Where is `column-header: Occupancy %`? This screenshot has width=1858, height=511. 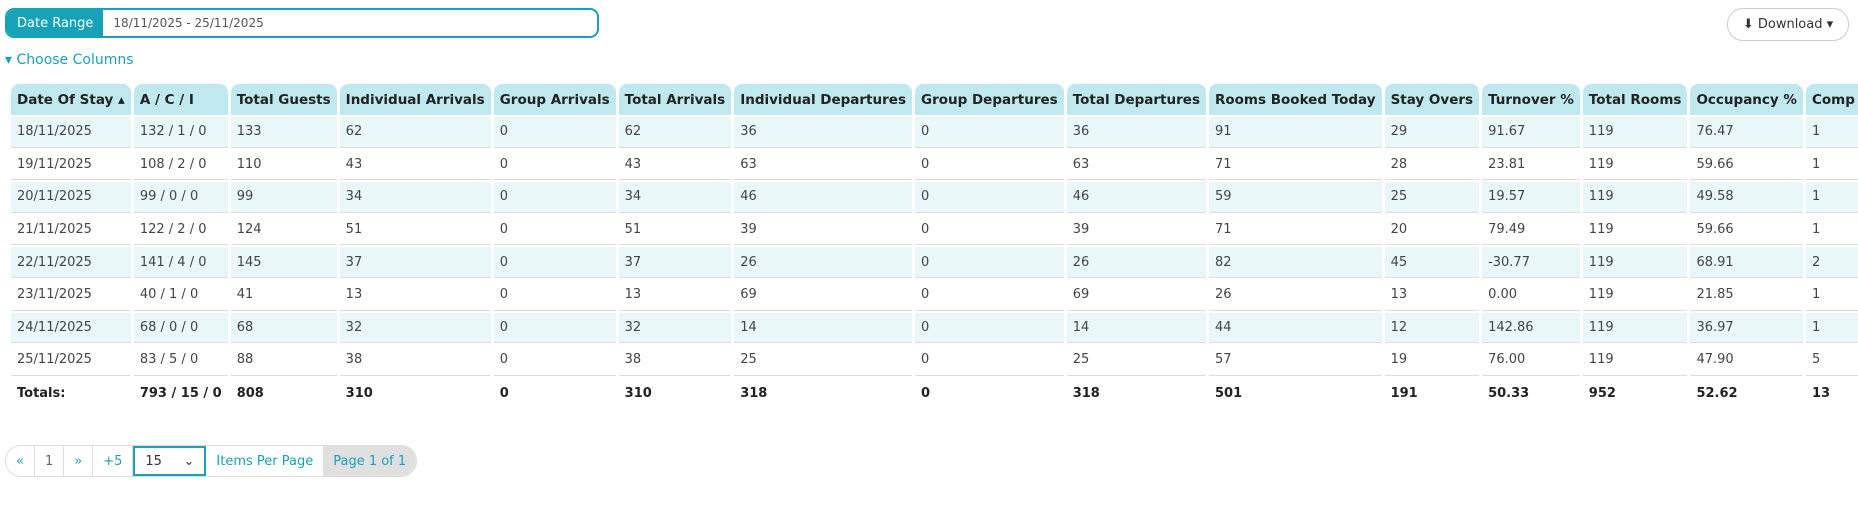 column-header: Occupancy % is located at coordinates (1746, 99).